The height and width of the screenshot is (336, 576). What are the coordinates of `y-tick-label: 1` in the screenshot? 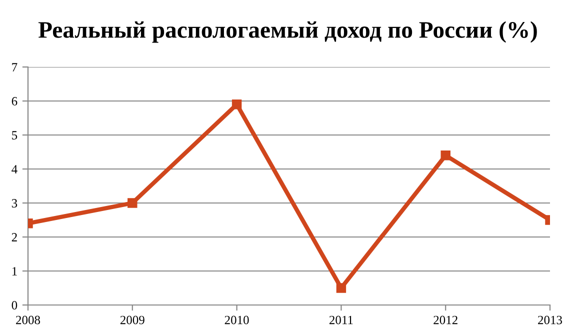 It's located at (14, 271).